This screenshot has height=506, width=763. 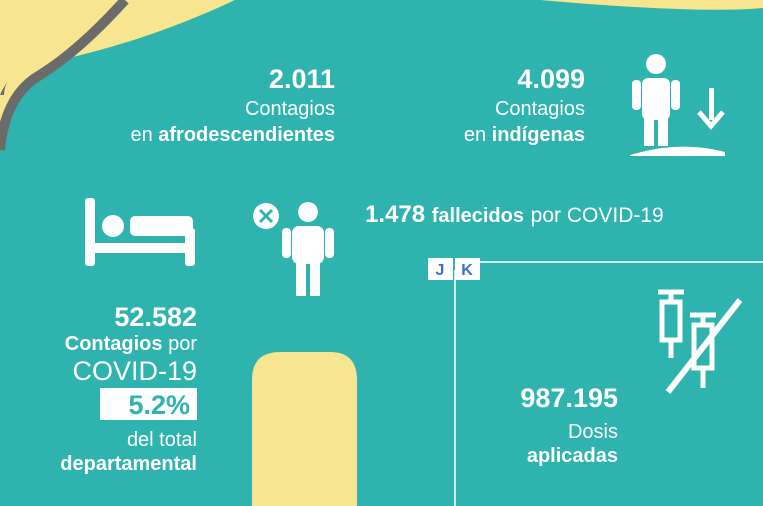 What do you see at coordinates (162, 440) in the screenshot?
I see `stat-label: del total` at bounding box center [162, 440].